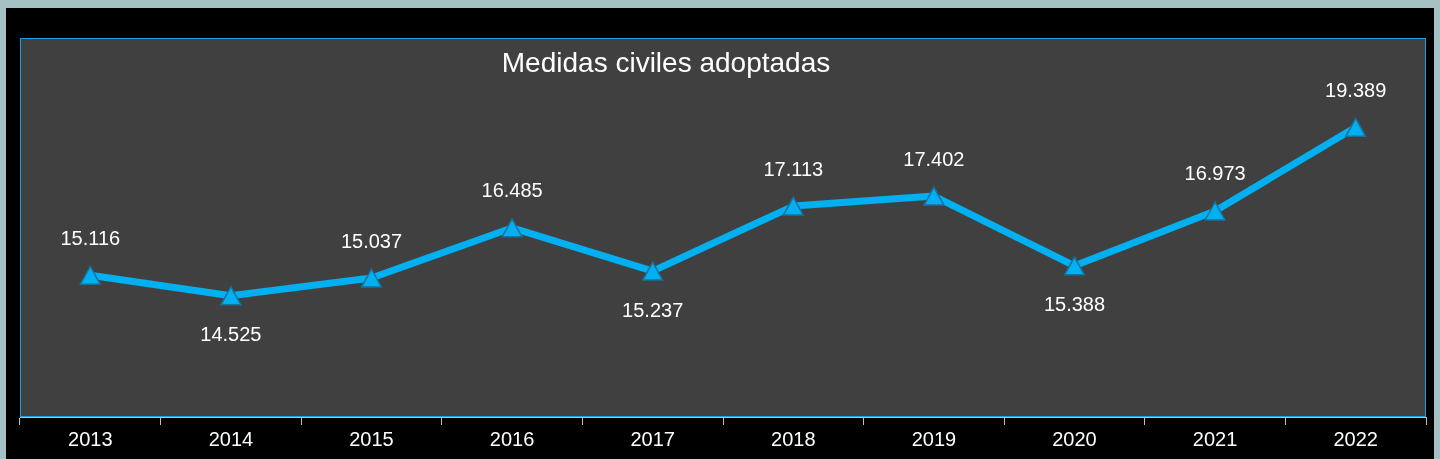 The image size is (1440, 459). I want to click on data-label: 15.037, so click(371, 240).